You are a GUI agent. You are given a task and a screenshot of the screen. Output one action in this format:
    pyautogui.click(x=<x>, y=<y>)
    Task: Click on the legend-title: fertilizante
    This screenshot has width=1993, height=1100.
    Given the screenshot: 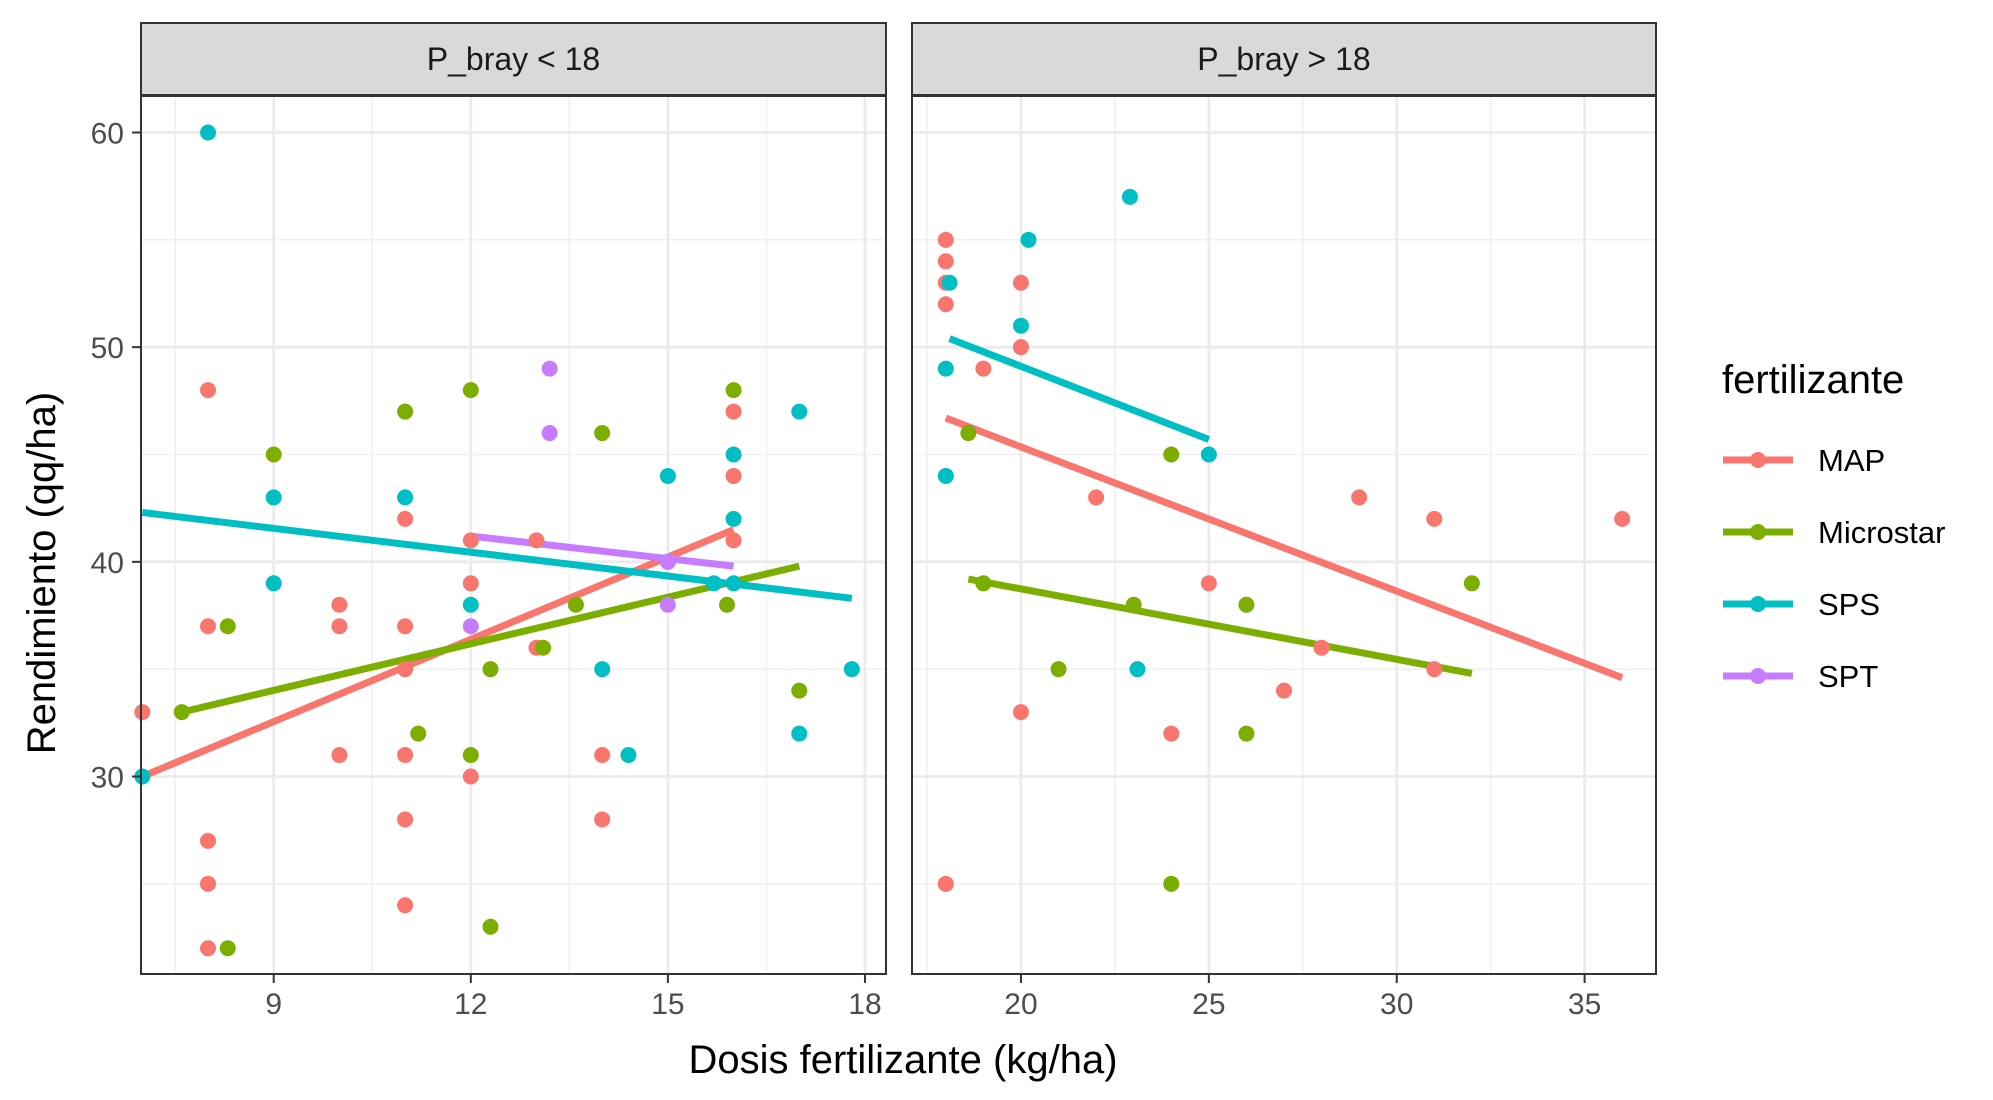 What is the action you would take?
    pyautogui.click(x=1813, y=380)
    